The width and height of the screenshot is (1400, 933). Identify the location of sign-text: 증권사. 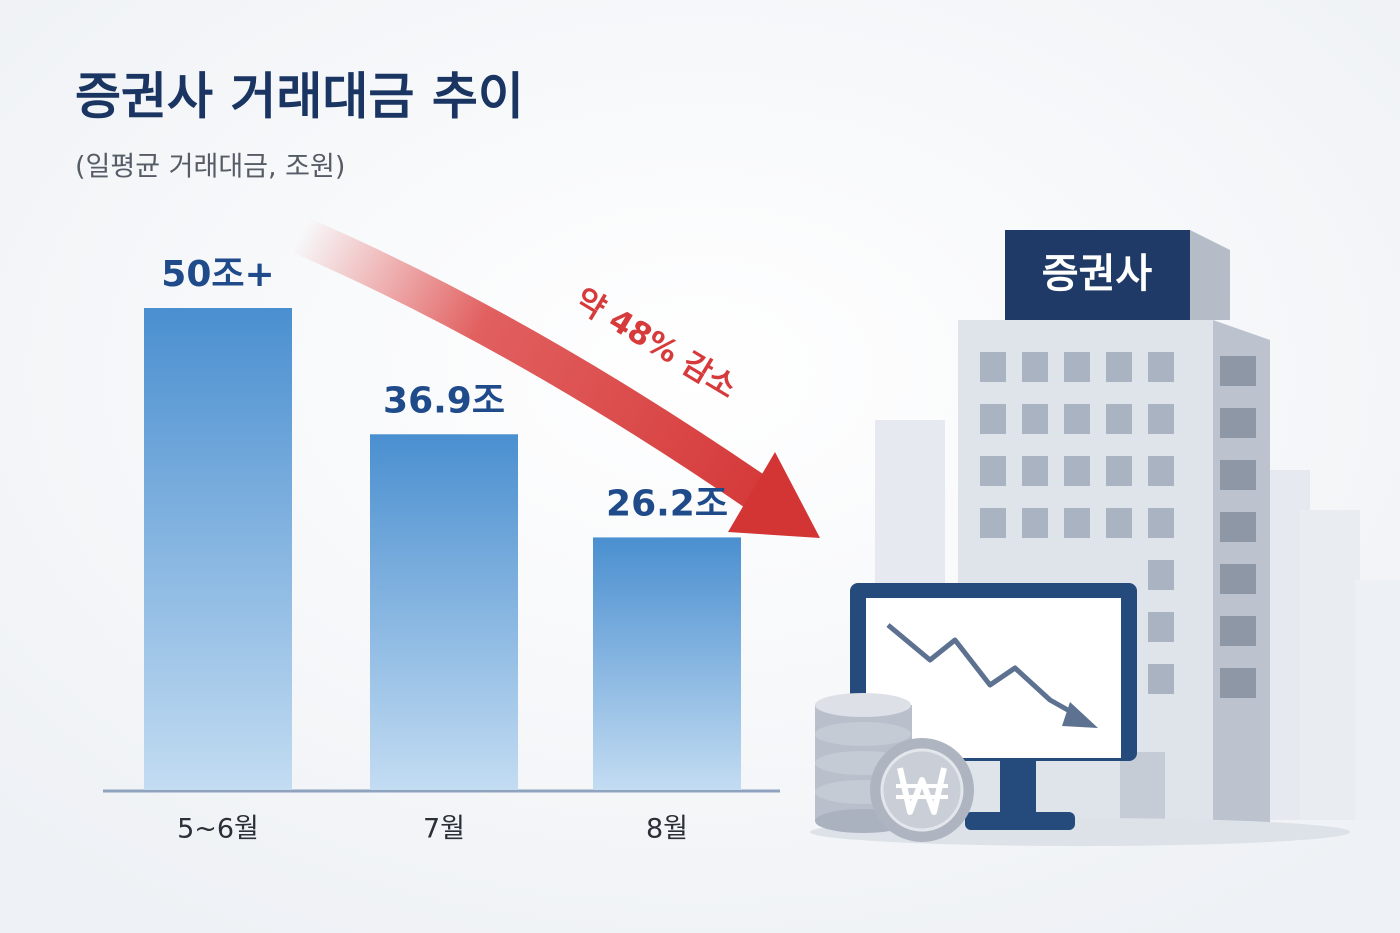
(1097, 274).